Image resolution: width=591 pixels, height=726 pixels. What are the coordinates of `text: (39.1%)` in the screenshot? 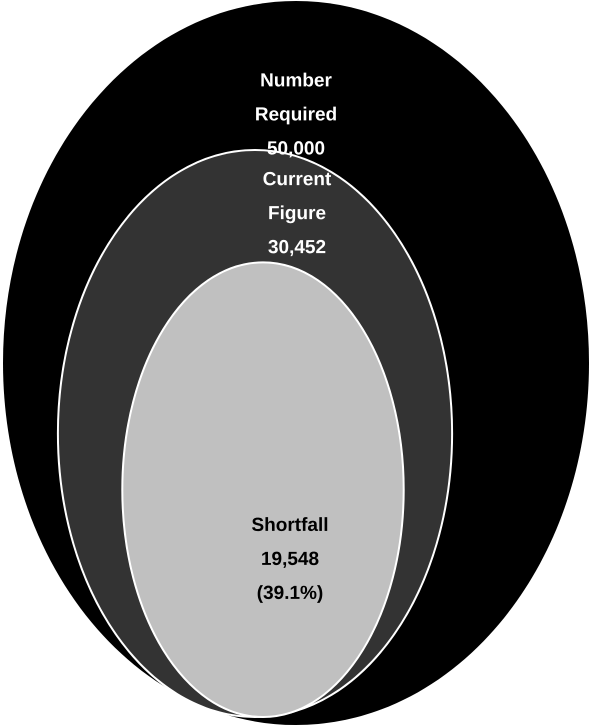 It's located at (290, 594).